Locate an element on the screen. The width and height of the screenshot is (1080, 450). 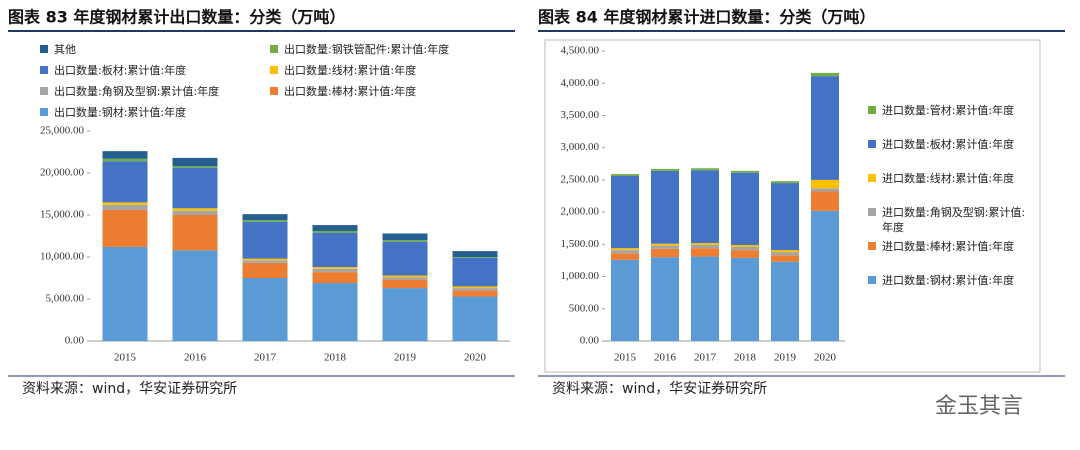
legend-label: 进口数量:钢材:累计值:年度 is located at coordinates (948, 280).